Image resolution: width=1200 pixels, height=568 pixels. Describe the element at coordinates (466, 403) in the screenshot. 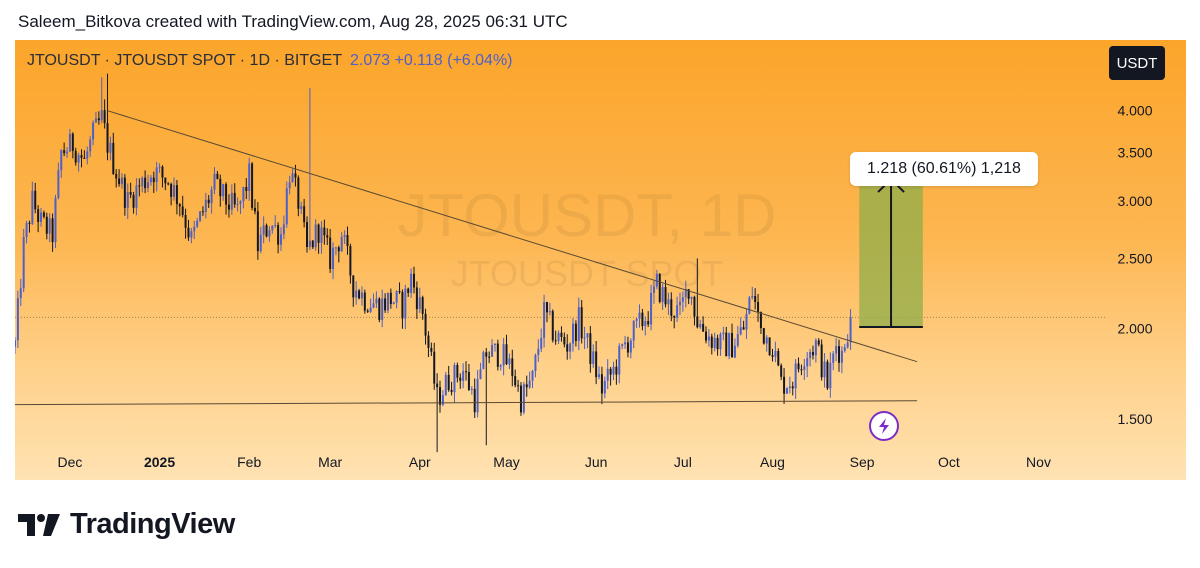

I see `support-line` at that location.